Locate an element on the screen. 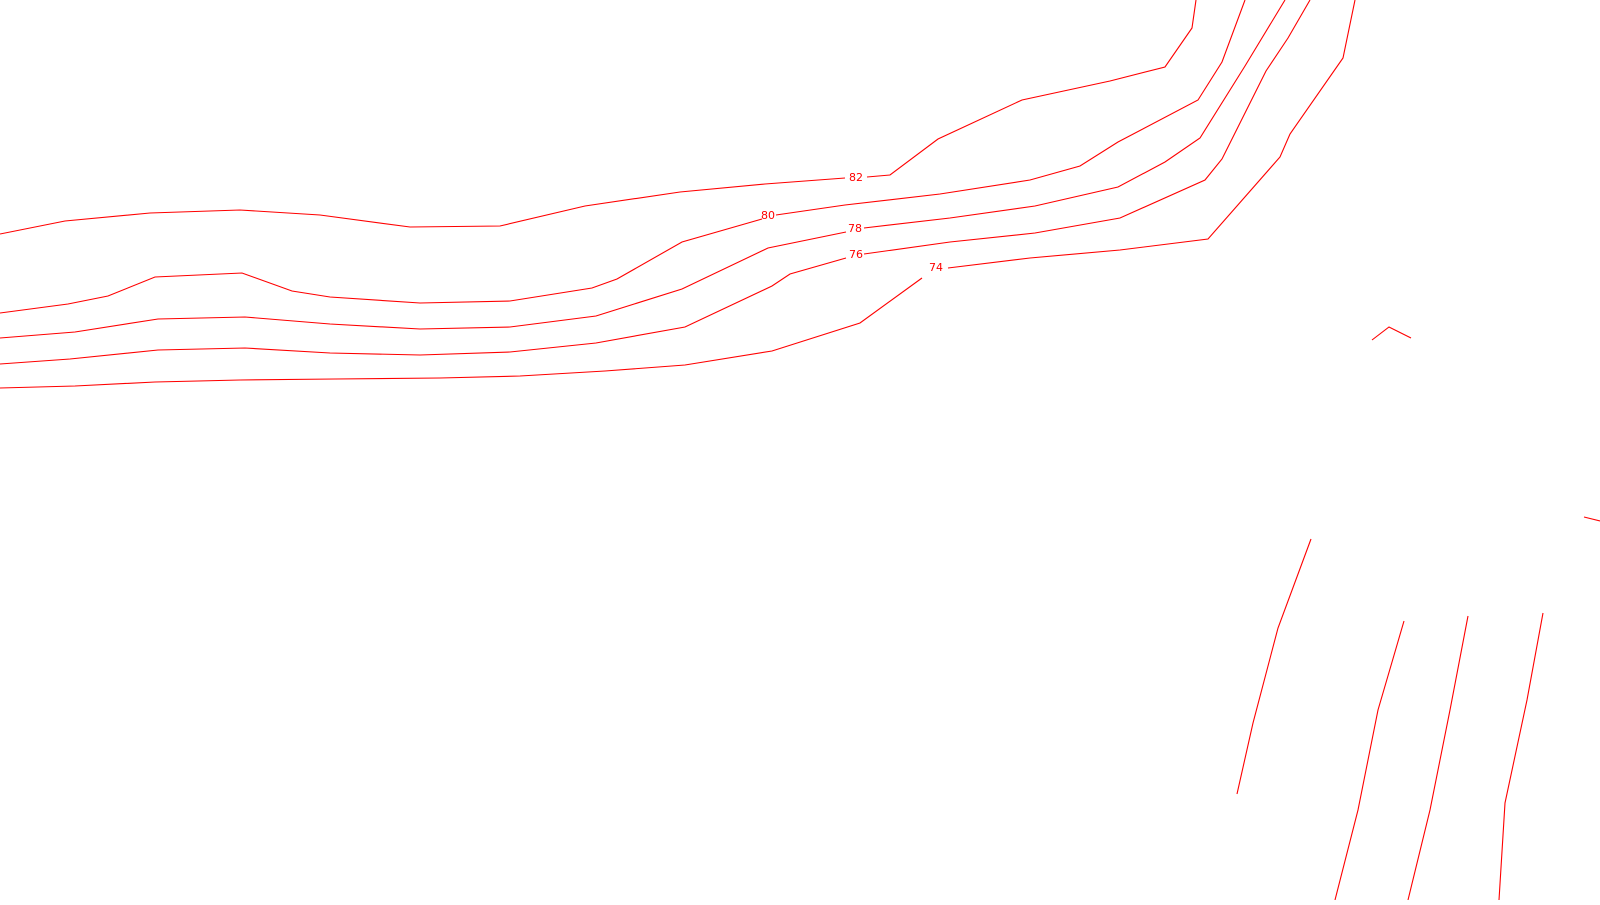 Image resolution: width=1600 pixels, height=905 pixels. contour-line-74-east is located at coordinates (1151, 134).